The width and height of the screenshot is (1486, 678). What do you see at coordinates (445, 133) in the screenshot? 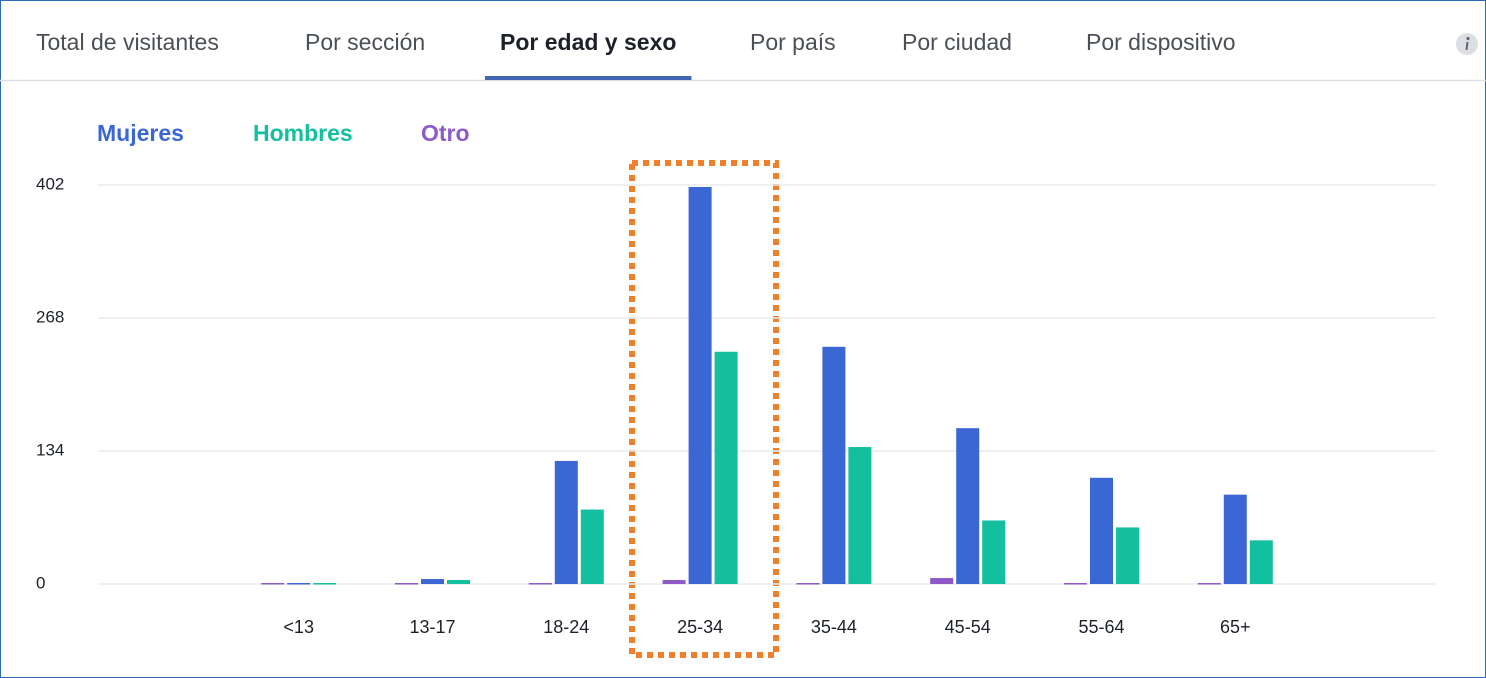
I see `legend-entry: Otro` at bounding box center [445, 133].